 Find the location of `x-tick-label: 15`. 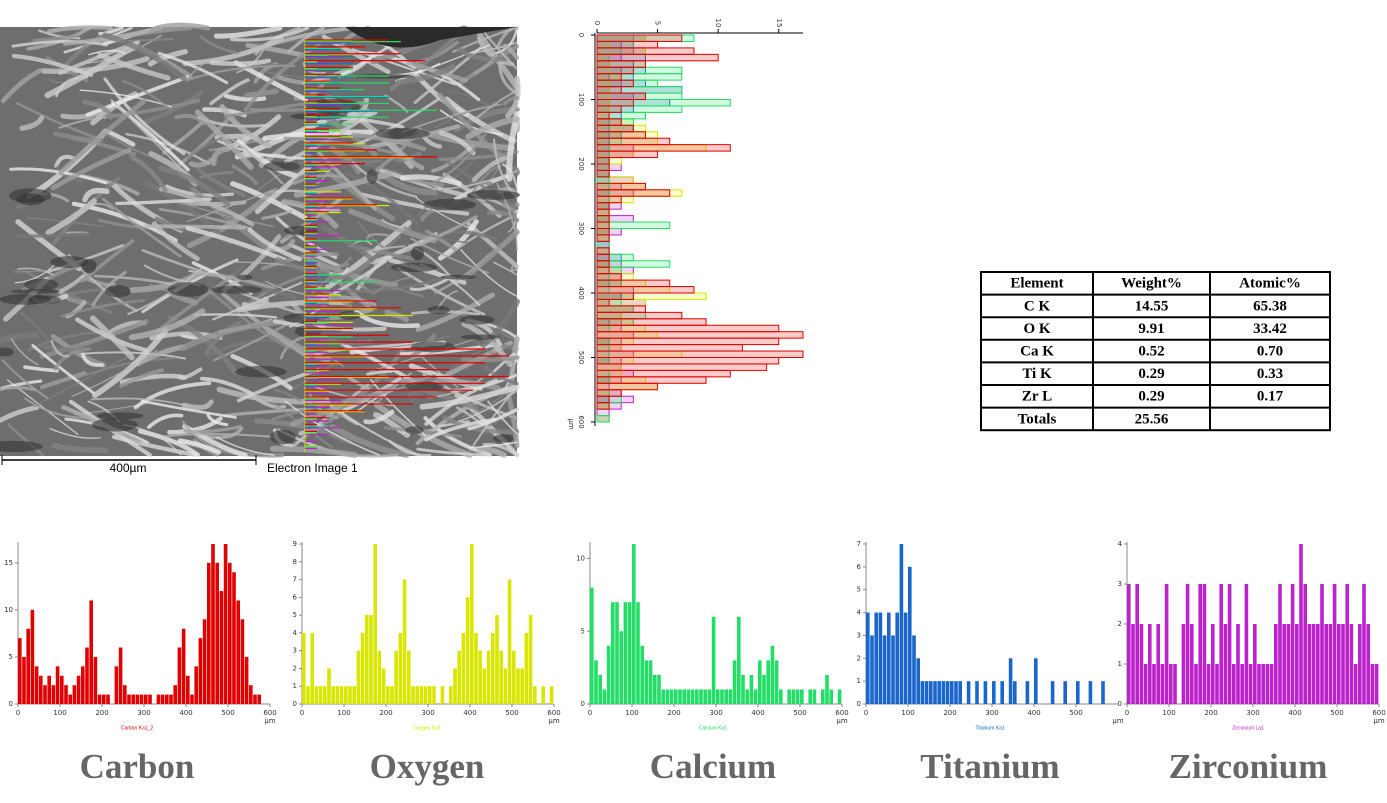

x-tick-label: 15 is located at coordinates (779, 23).